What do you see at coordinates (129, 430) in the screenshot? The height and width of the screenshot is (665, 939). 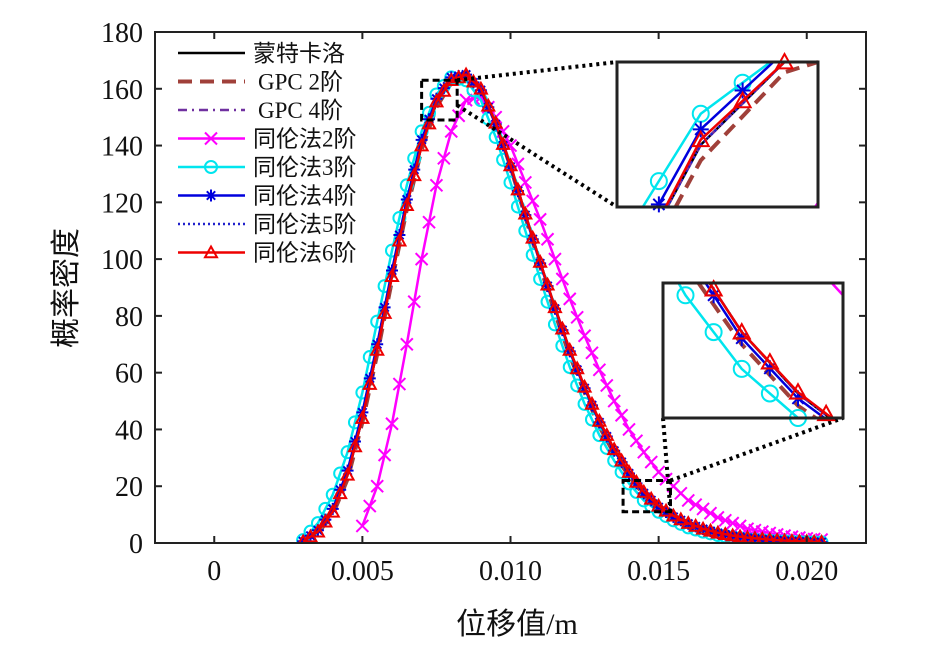 I see `y-tick-label: 40` at bounding box center [129, 430].